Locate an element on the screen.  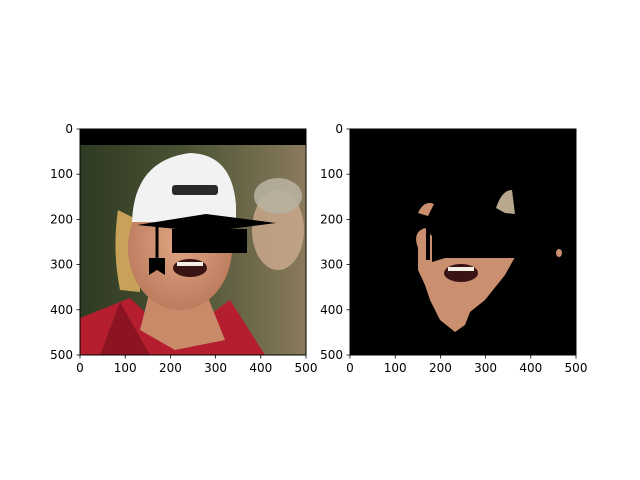
left-y-tick-label: 500 is located at coordinates (61, 355).